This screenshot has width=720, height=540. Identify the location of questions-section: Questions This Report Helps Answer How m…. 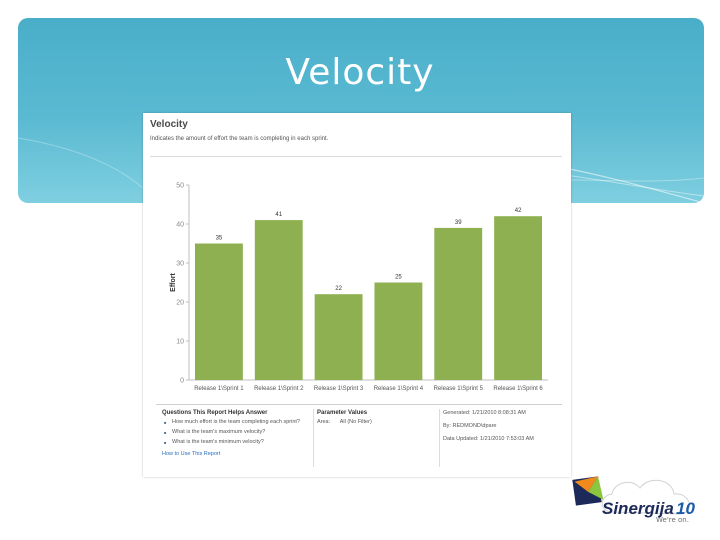
(234, 433).